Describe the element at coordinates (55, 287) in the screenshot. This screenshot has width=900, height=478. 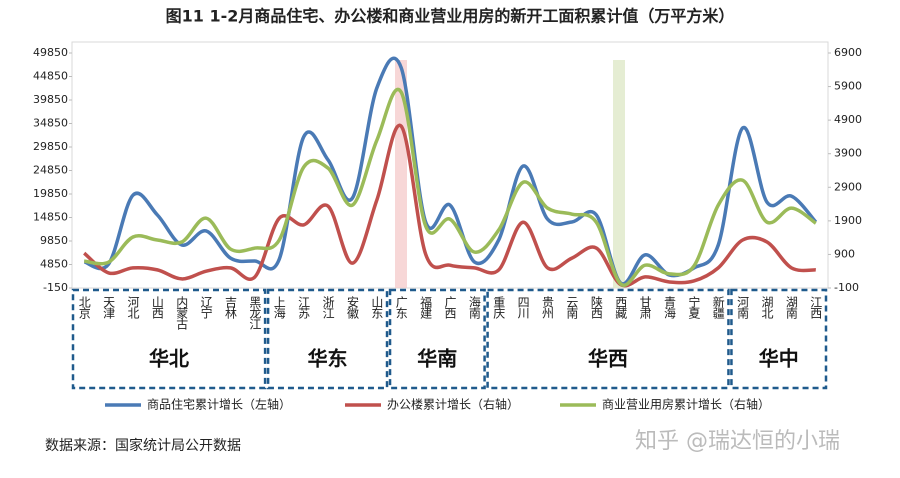
I see `y-tick-label: -150` at that location.